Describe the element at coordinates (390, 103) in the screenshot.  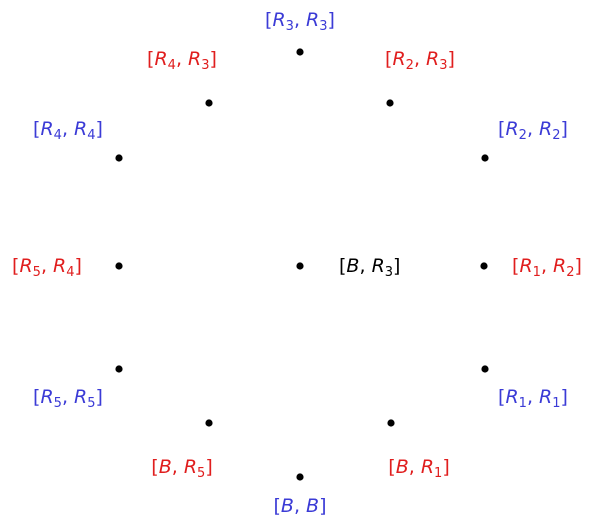
I see `node-dot-r2r3` at that location.